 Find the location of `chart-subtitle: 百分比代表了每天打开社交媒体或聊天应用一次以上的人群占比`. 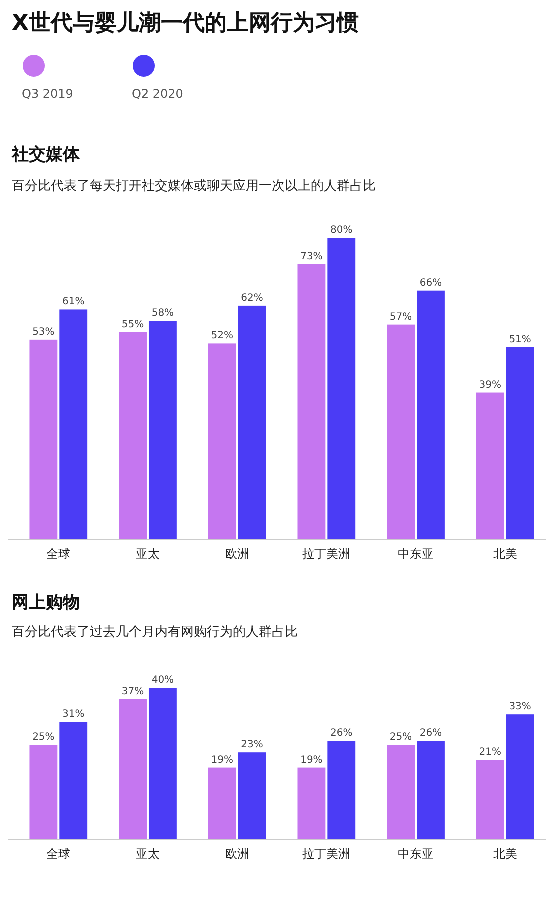

chart-subtitle: 百分比代表了每天打开社交媒体或聊天应用一次以上的人群占比 is located at coordinates (194, 186).